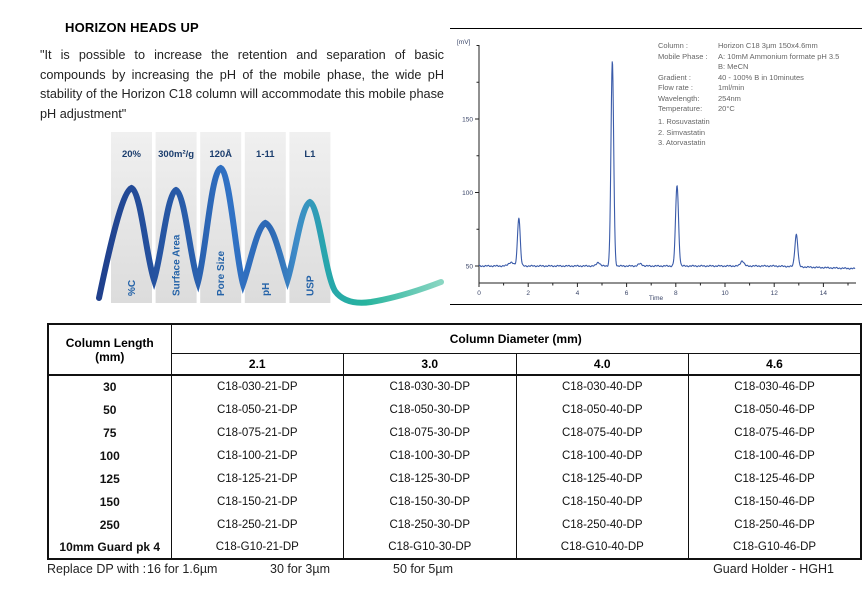 The width and height of the screenshot is (866, 597). I want to click on column-diameter-header: Column Diameter (mm), so click(516, 339).